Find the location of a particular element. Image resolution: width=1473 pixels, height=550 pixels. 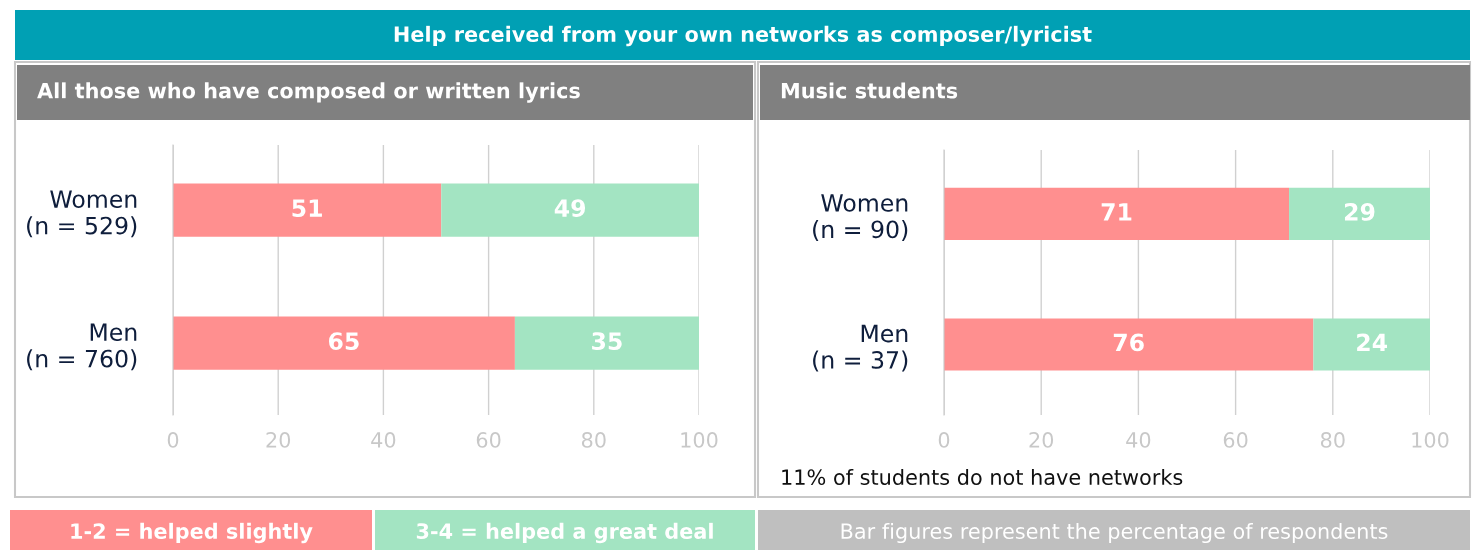

text: 3-4 = helped a great deal is located at coordinates (564, 533).